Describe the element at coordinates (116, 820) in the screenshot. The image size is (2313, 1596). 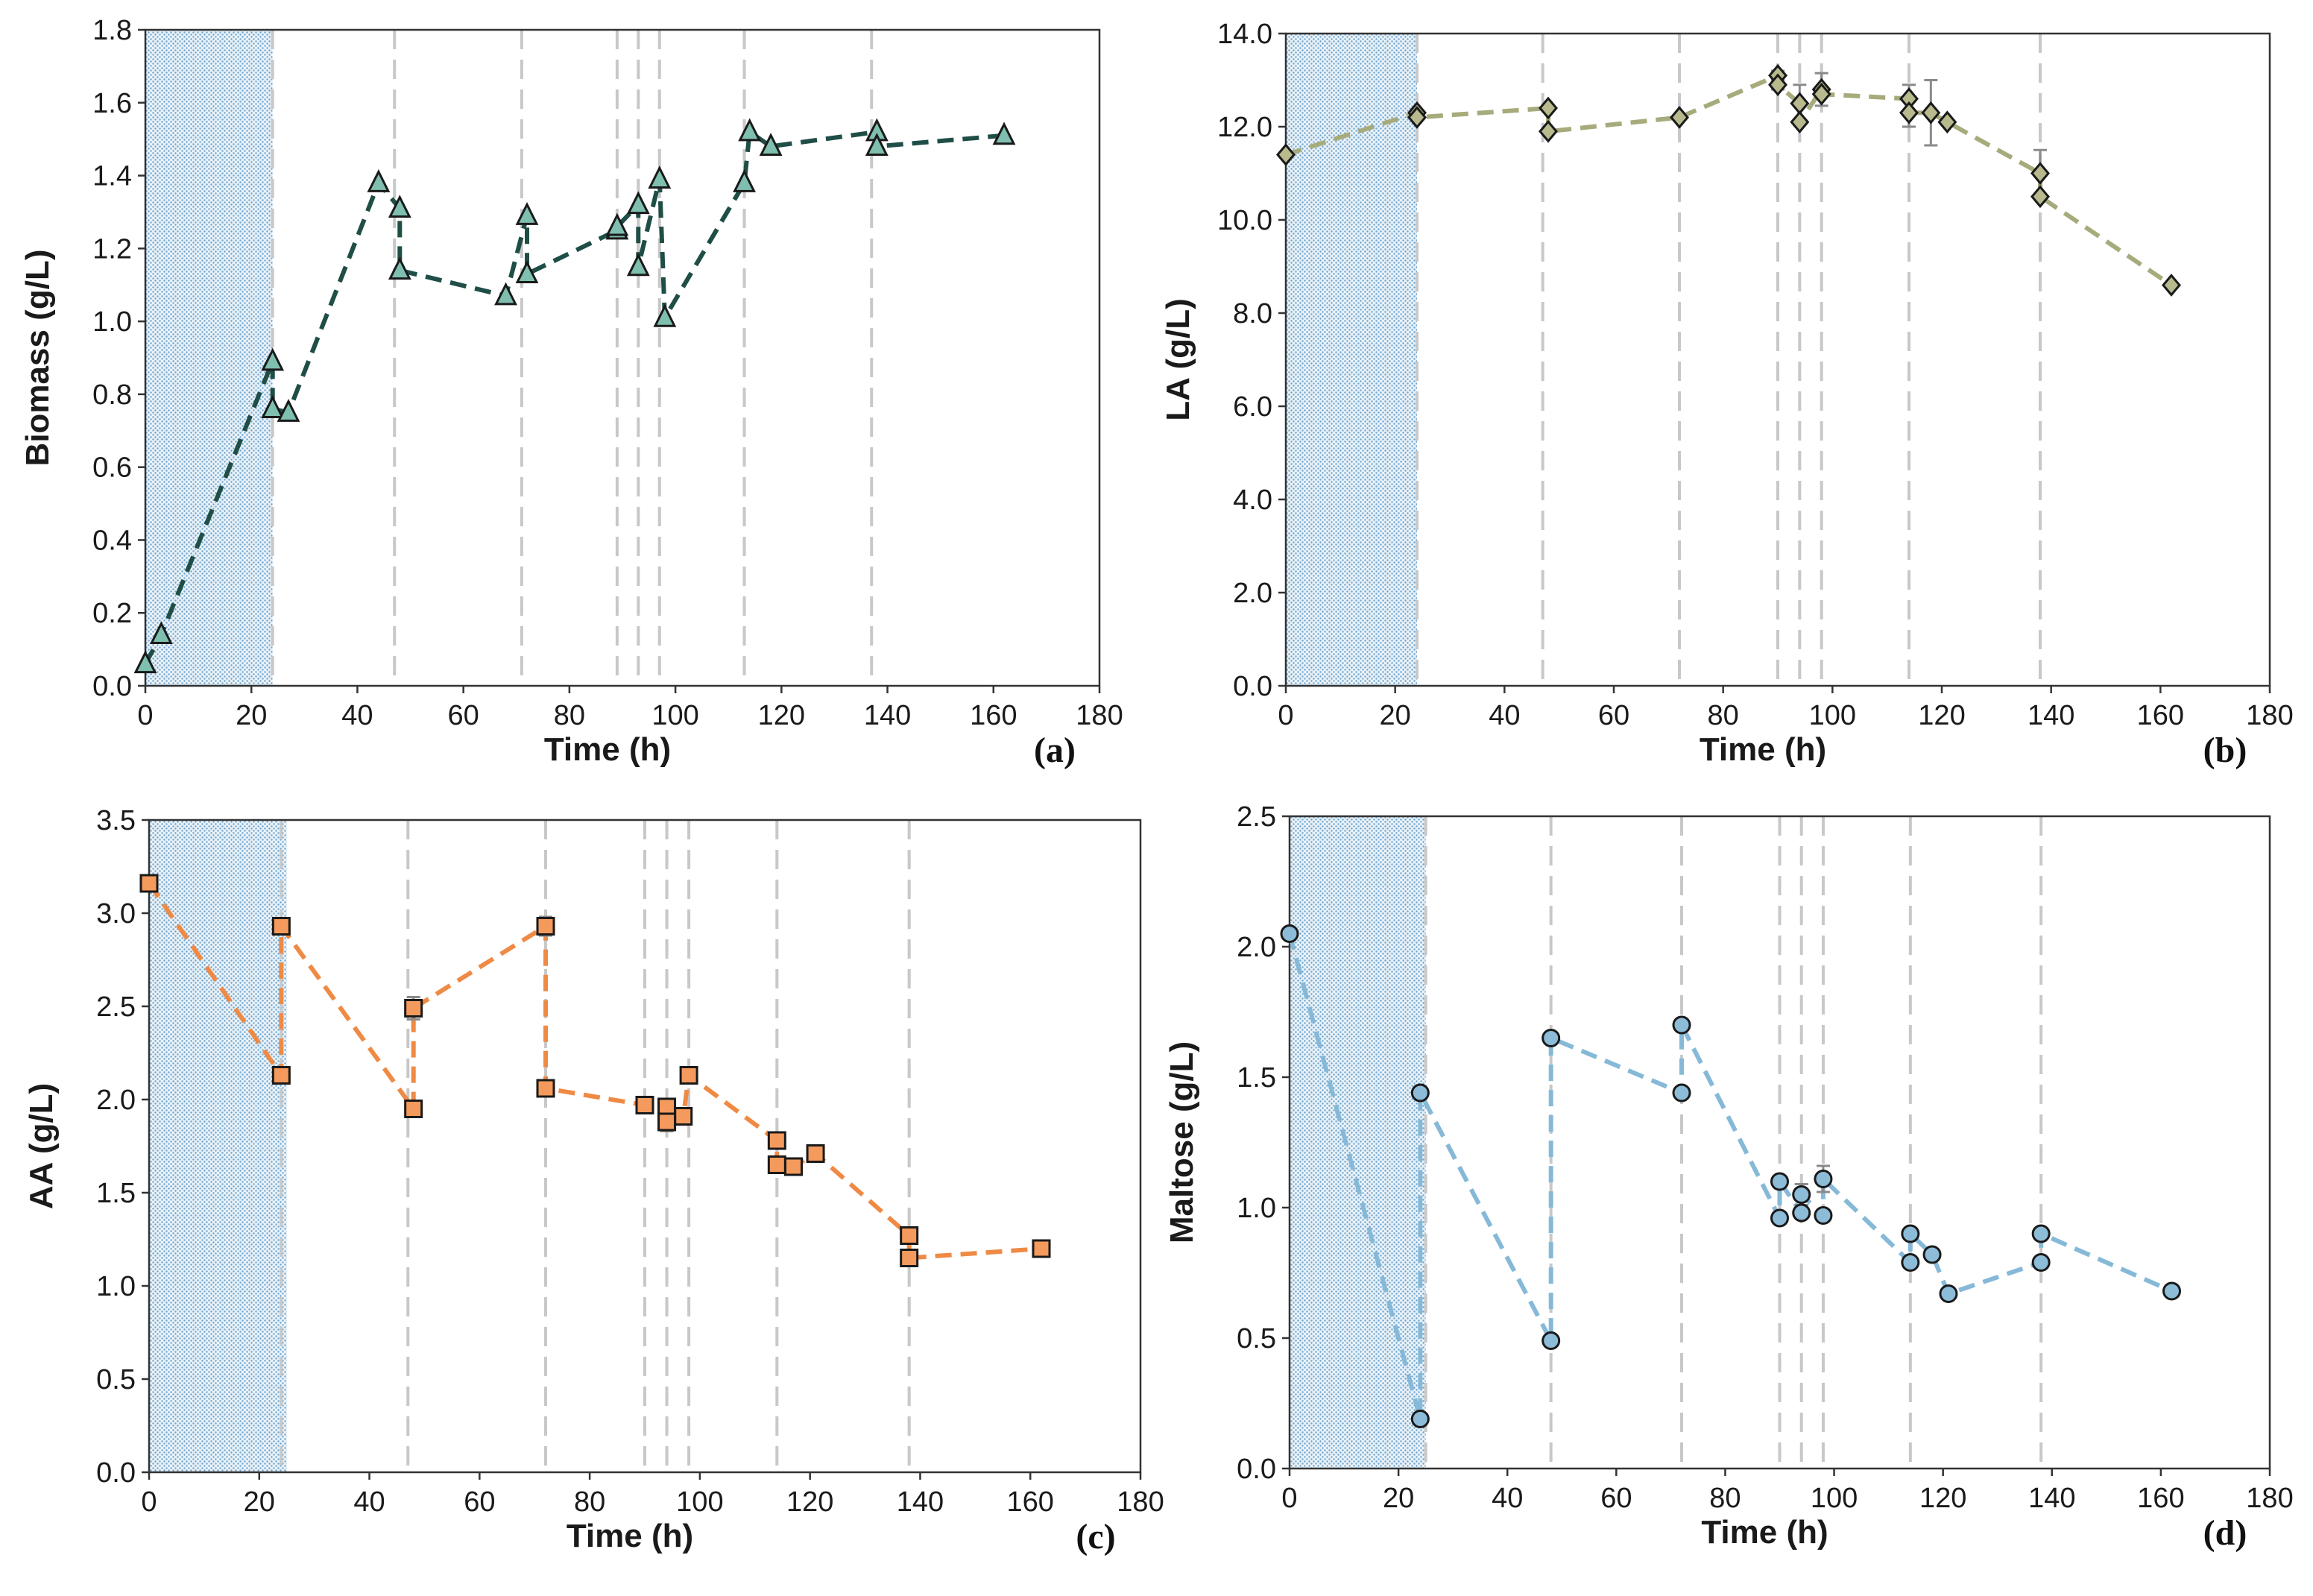
I see `y-tick-label: 3.5` at that location.